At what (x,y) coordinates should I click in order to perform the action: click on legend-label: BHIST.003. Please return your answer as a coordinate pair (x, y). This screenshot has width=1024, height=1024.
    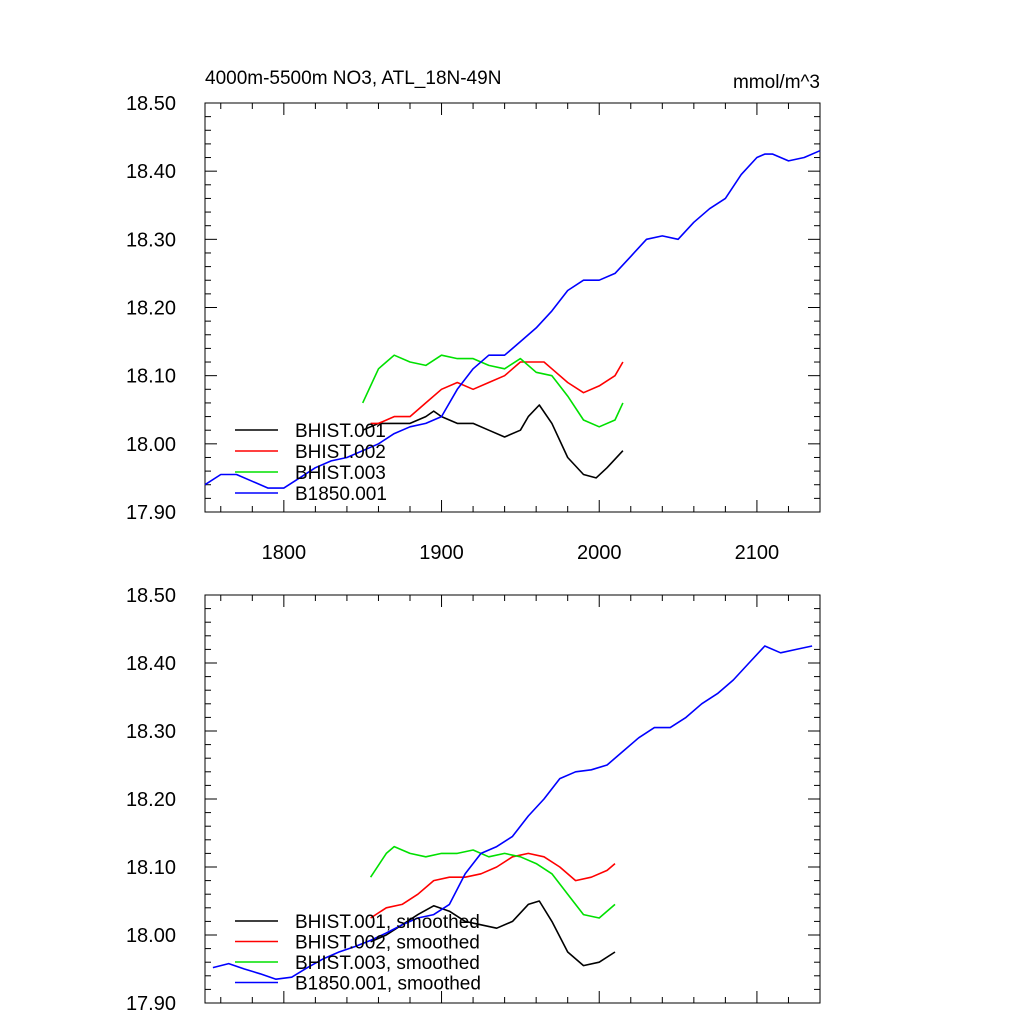
    Looking at the image, I should click on (340, 473).